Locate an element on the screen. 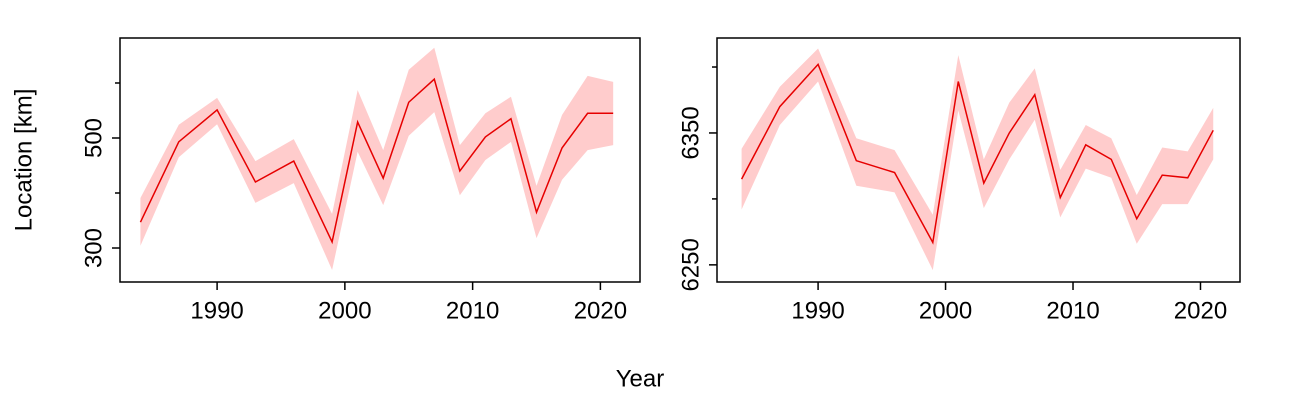  y-tick-label: 300 is located at coordinates (93, 248).